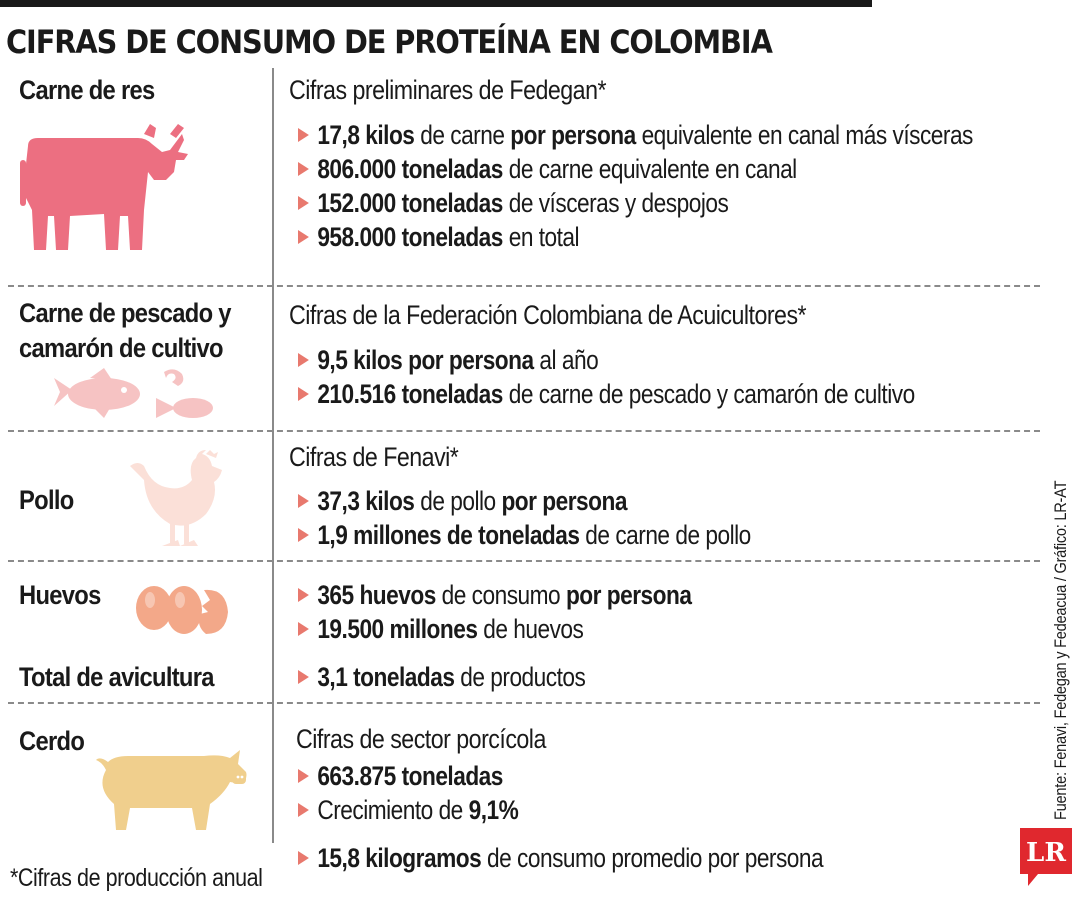 The height and width of the screenshot is (900, 1080). Describe the element at coordinates (399, 857) in the screenshot. I see `bullet-bold-text: 15,8 kilogramos` at that location.